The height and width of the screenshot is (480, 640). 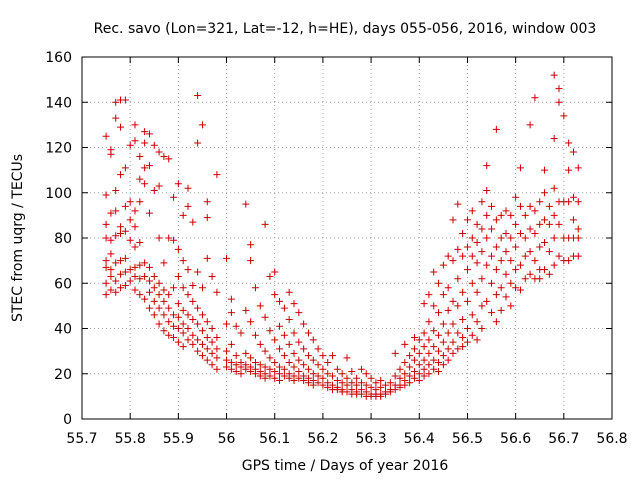 I want to click on x-tick-label: 55.8, so click(x=130, y=439).